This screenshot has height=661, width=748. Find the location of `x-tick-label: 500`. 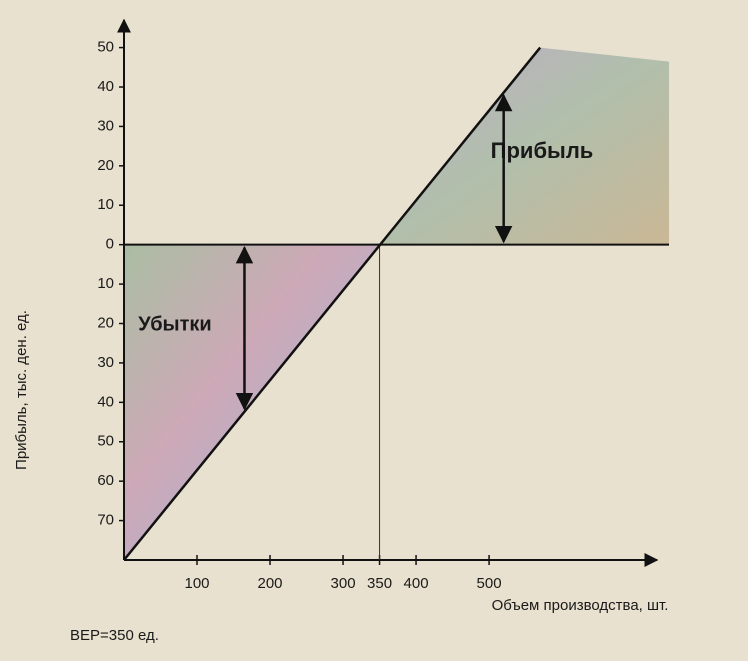

x-tick-label: 500 is located at coordinates (489, 583).